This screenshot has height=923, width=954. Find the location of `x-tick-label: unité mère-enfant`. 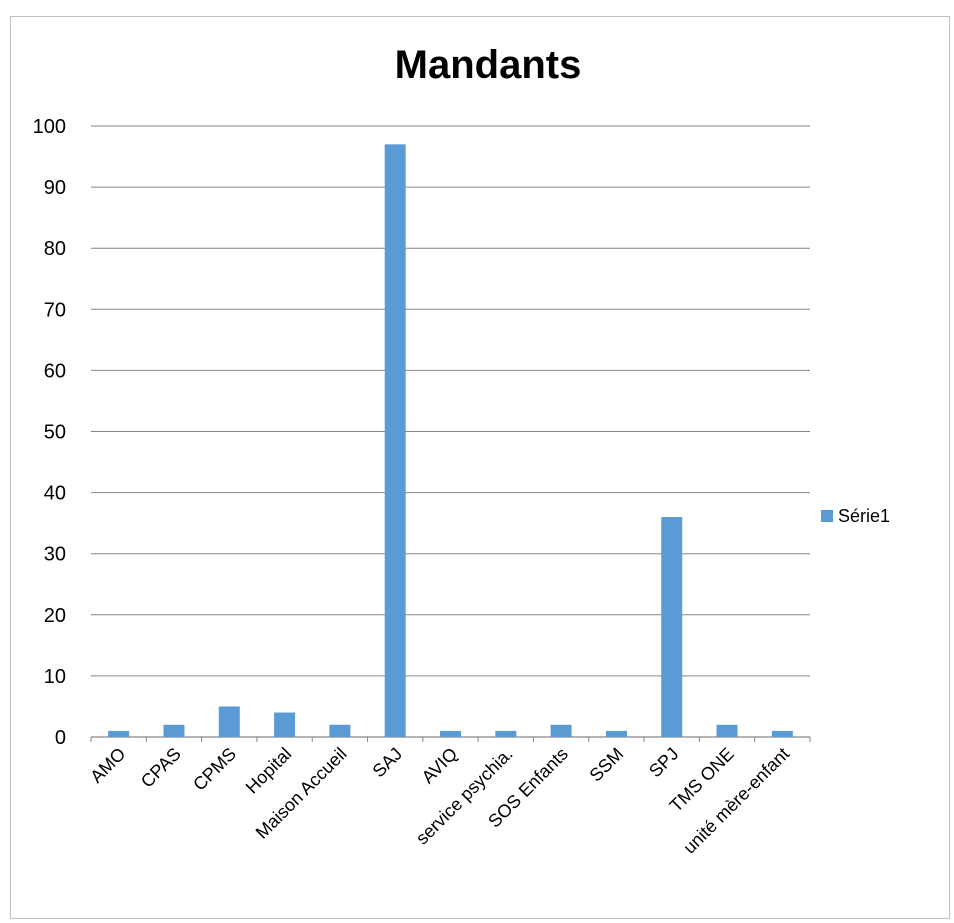

x-tick-label: unité mère-enfant is located at coordinates (736, 801).